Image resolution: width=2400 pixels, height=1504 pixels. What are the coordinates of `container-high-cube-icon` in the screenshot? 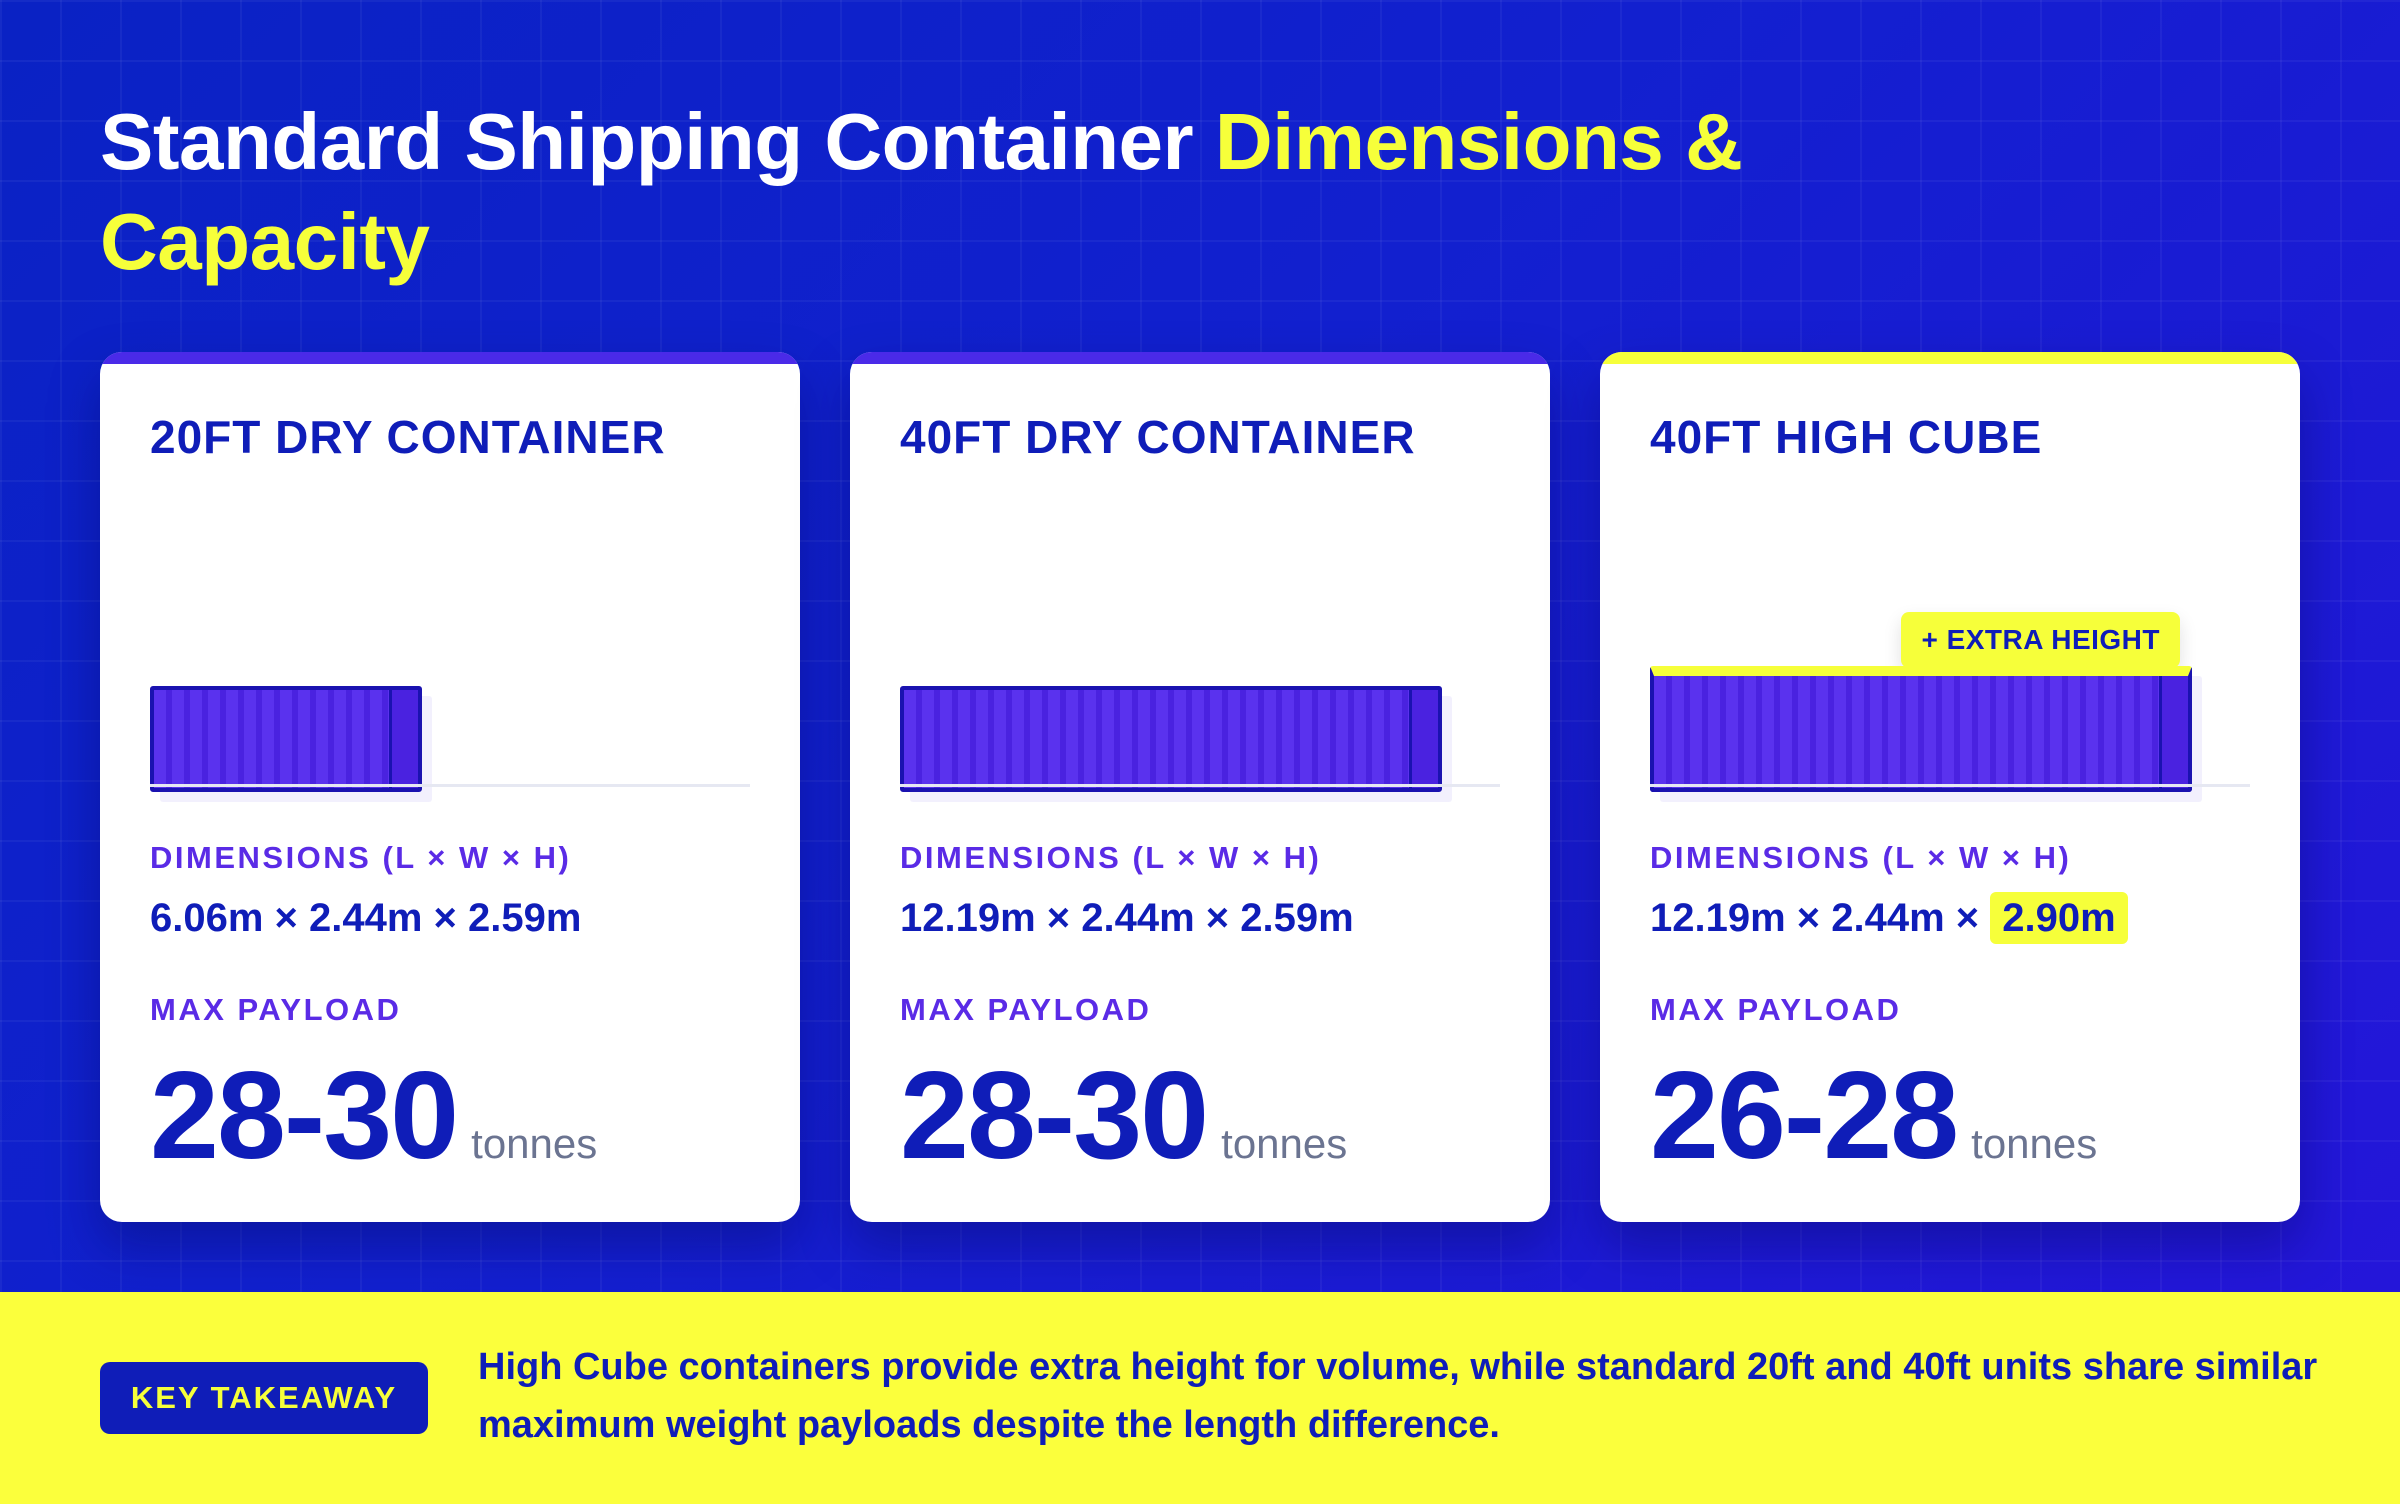 It's located at (1921, 729).